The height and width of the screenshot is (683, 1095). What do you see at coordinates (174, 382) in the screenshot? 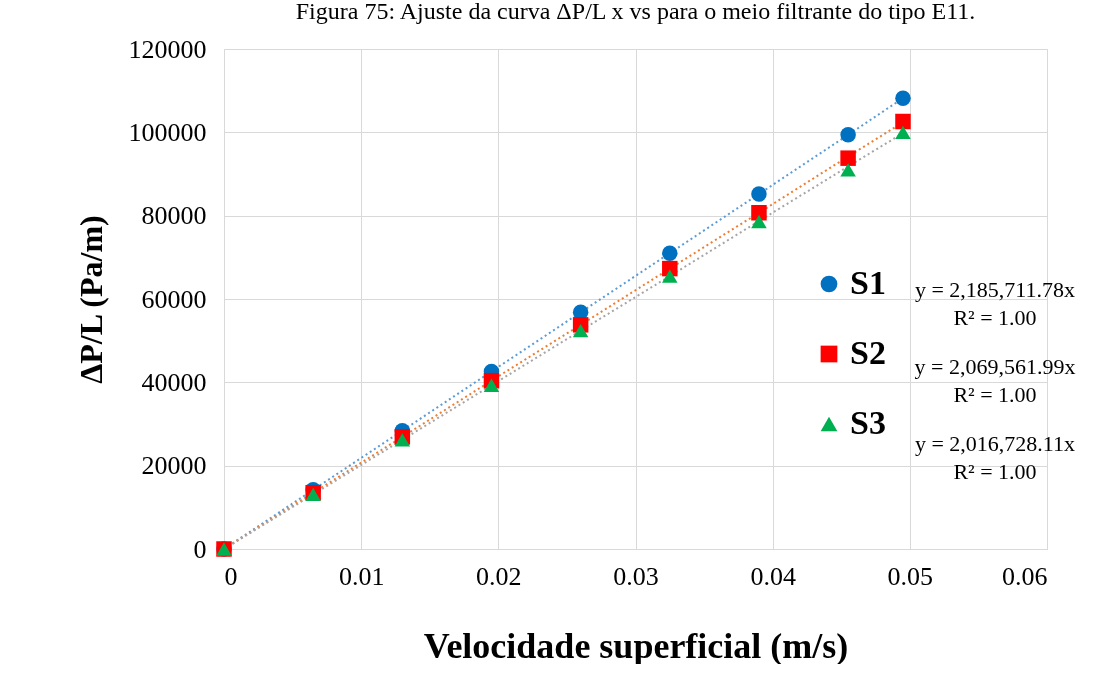
I see `y-tick-label: 40000` at bounding box center [174, 382].